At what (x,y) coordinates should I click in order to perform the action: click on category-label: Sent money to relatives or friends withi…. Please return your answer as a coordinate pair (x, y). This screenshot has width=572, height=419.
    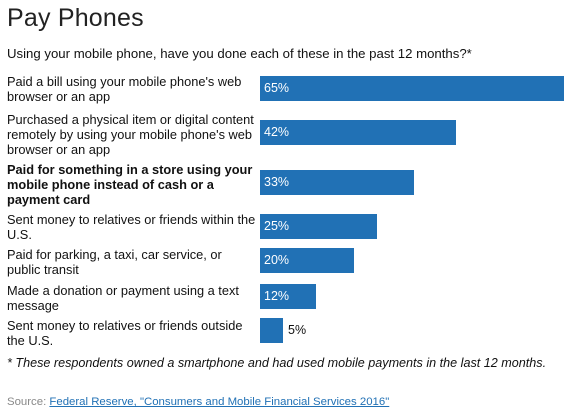
    Looking at the image, I should click on (131, 227).